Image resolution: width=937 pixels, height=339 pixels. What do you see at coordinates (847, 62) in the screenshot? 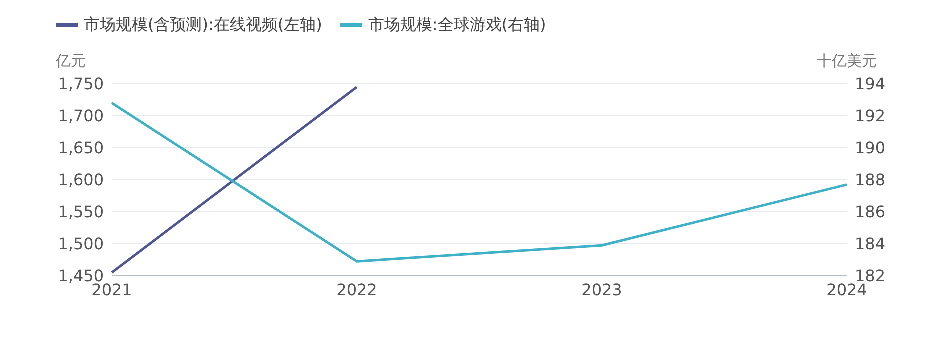
I see `y2-axis-title: 十亿美元` at bounding box center [847, 62].